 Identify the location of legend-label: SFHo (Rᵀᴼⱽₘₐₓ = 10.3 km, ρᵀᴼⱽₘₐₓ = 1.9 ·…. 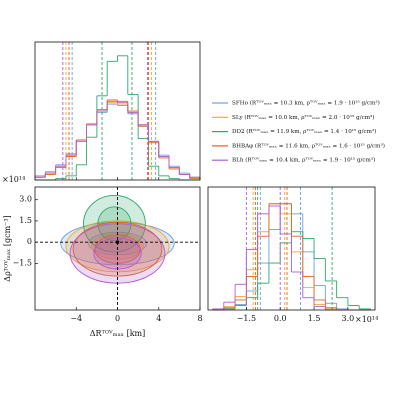
(306, 103).